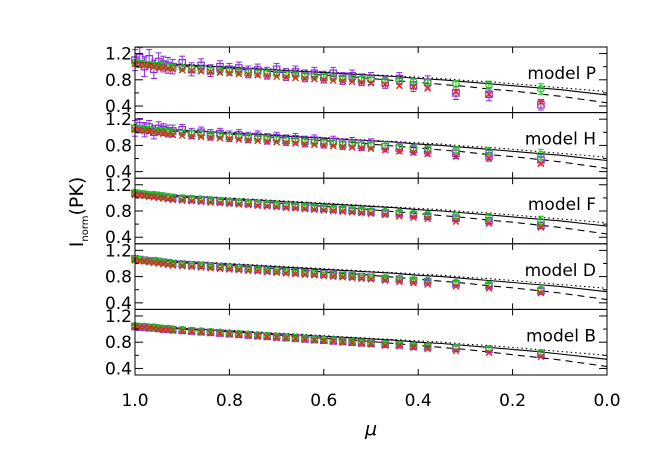 The width and height of the screenshot is (654, 472). I want to click on panel-label: model D, so click(560, 271).